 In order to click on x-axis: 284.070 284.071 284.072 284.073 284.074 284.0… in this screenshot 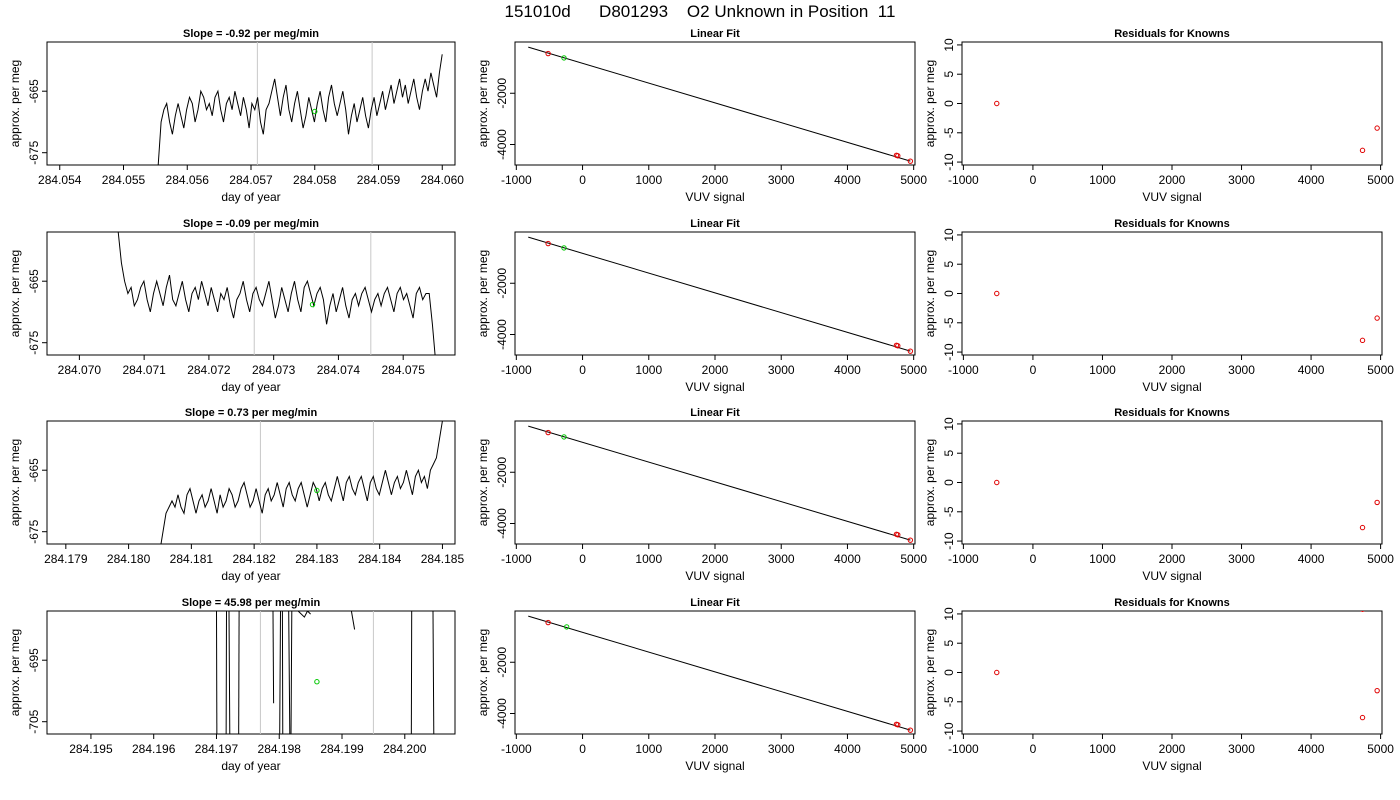, I will do `click(241, 366)`.